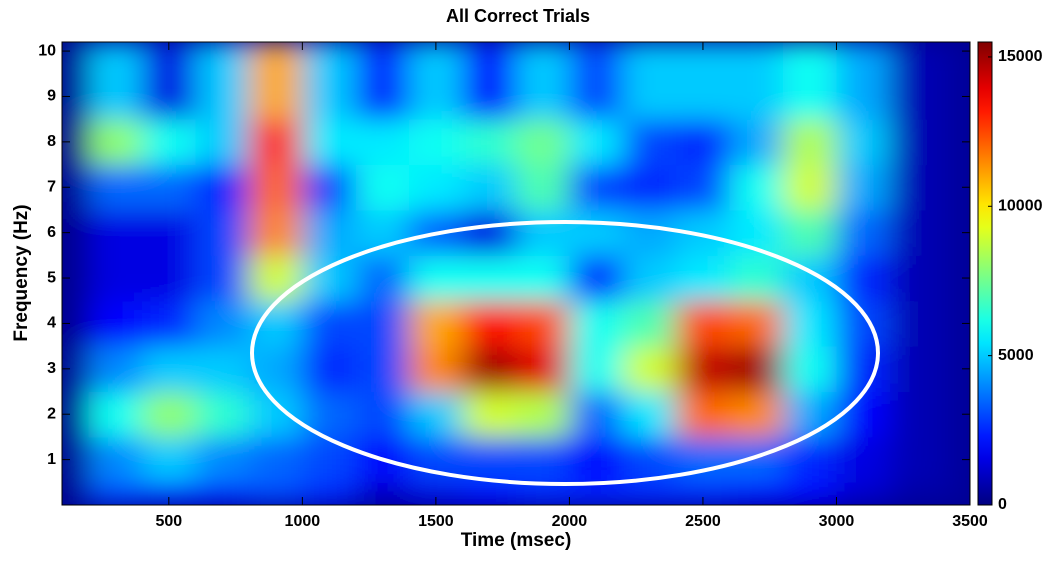 This screenshot has height=561, width=1057. I want to click on x-tick-label: 3500, so click(970, 521).